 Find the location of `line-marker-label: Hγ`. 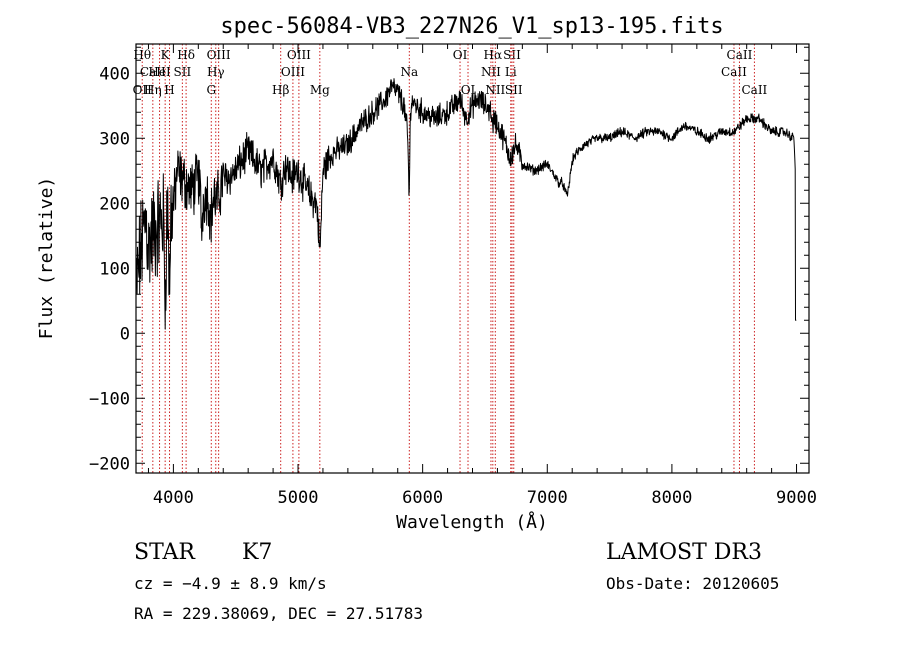

line-marker-label: Hγ is located at coordinates (216, 72).